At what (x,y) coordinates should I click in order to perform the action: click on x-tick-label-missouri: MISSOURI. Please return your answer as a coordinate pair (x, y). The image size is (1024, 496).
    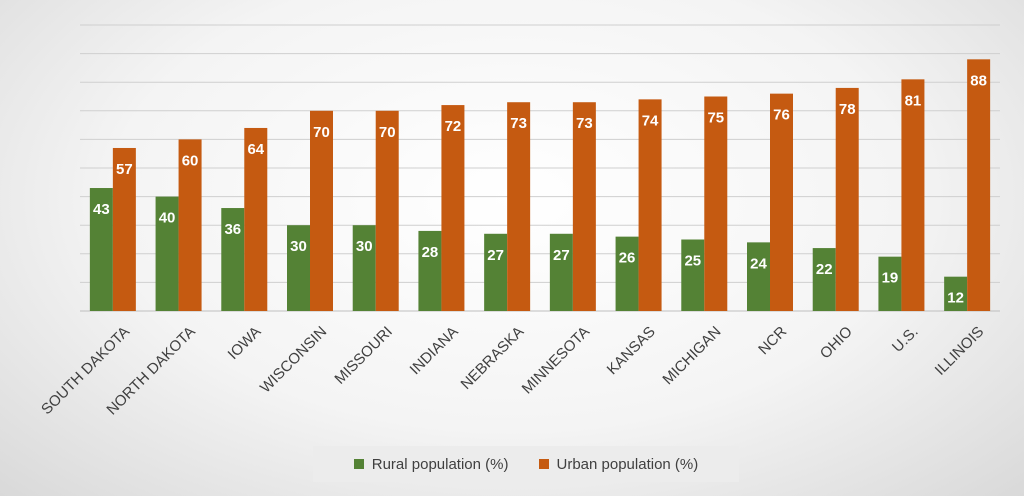
    Looking at the image, I should click on (363, 355).